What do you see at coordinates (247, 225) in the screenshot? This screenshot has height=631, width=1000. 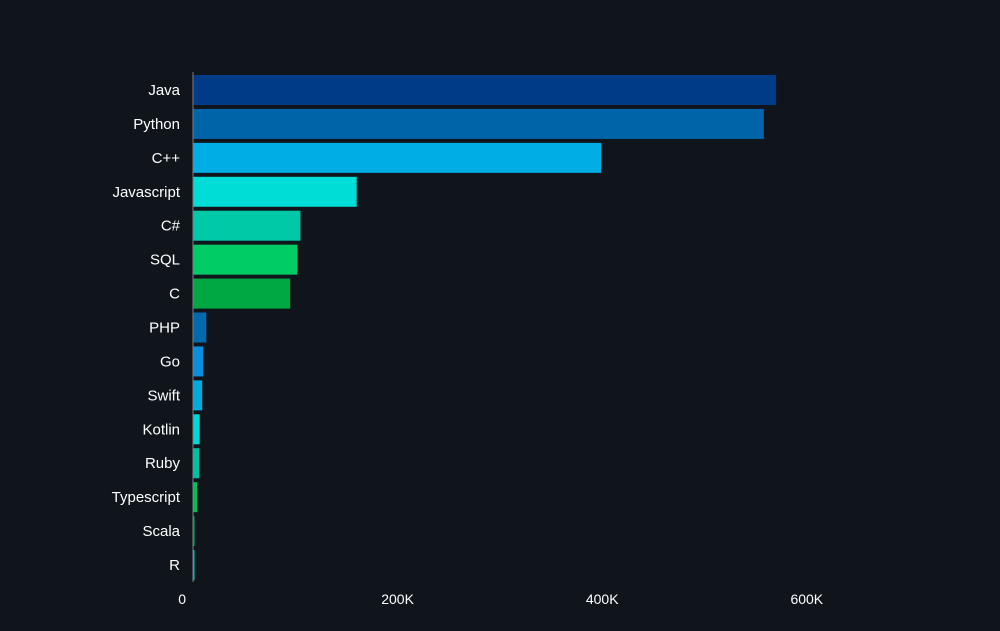 I see `bar-csharp` at bounding box center [247, 225].